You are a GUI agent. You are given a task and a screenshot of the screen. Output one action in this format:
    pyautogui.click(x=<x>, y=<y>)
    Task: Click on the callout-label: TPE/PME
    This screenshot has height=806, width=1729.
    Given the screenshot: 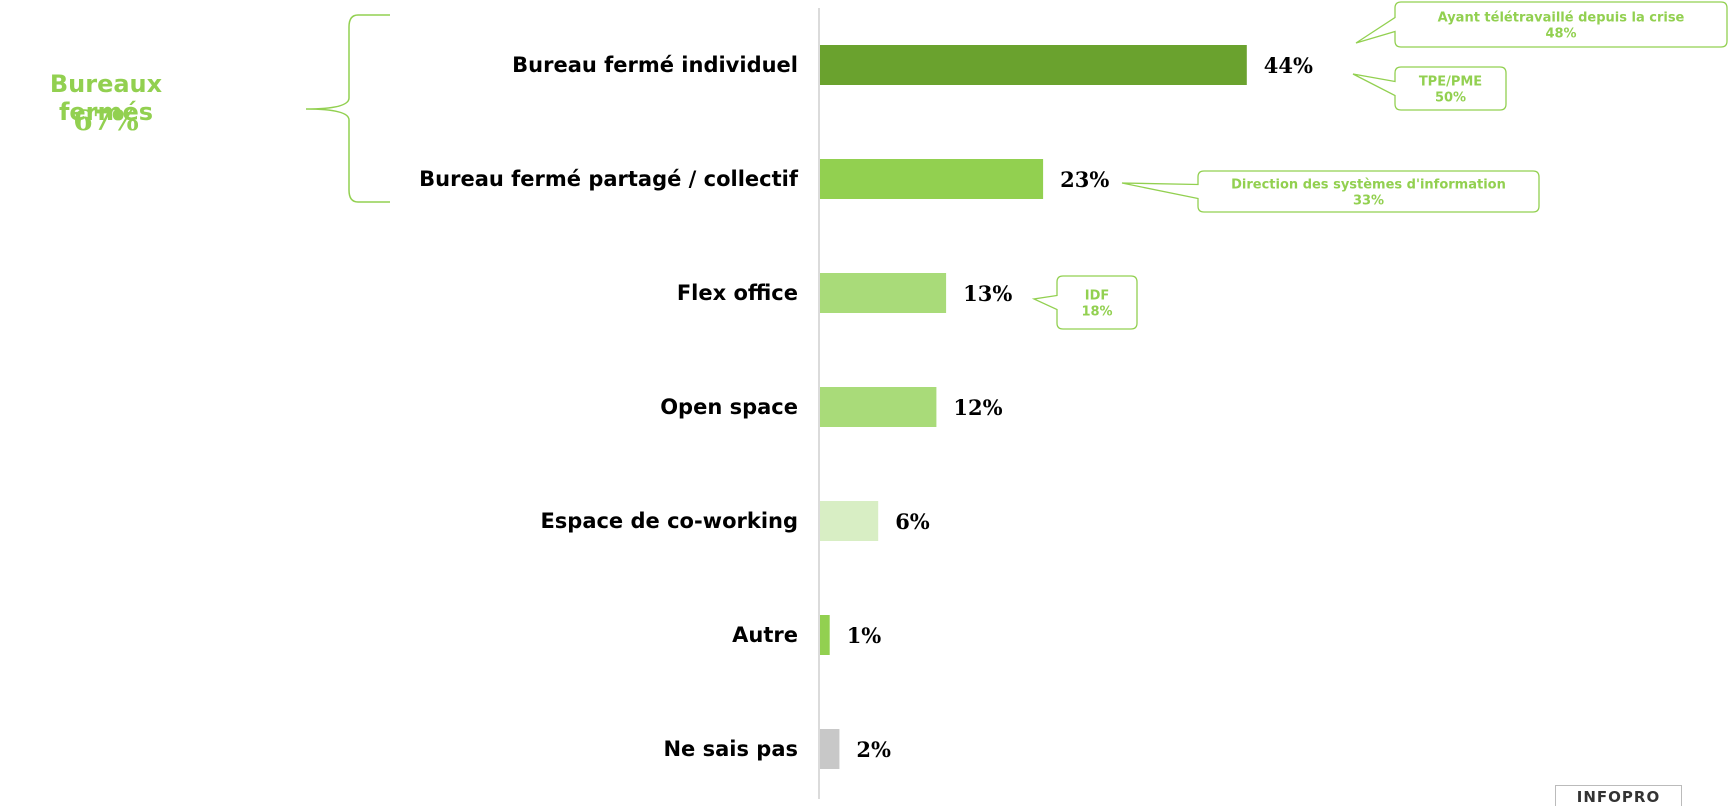 What is the action you would take?
    pyautogui.click(x=1450, y=82)
    